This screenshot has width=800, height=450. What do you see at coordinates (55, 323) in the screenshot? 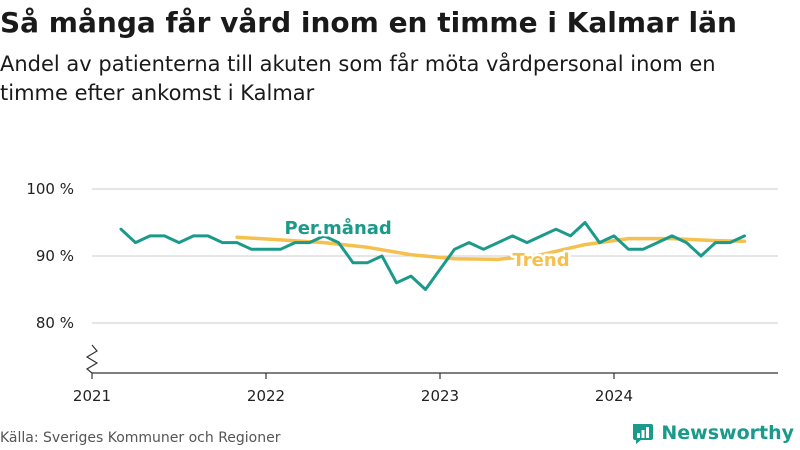
I see `y-tick-label: 80 %` at bounding box center [55, 323].